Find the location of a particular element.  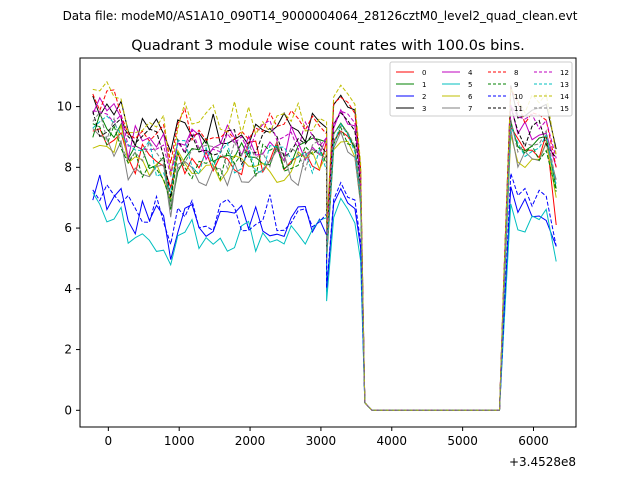

legend-label: 4 is located at coordinates (470, 73).